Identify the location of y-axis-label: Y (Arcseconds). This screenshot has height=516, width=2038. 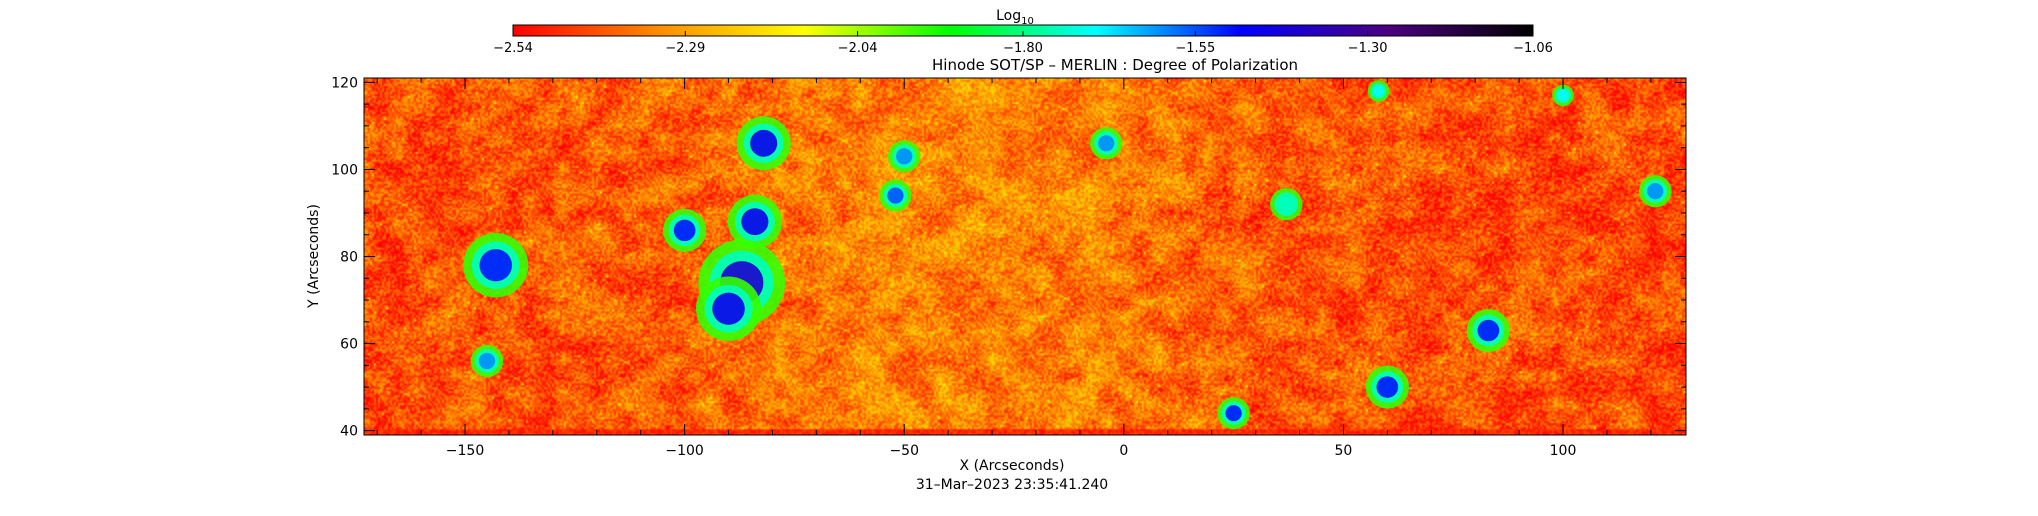
(314, 256).